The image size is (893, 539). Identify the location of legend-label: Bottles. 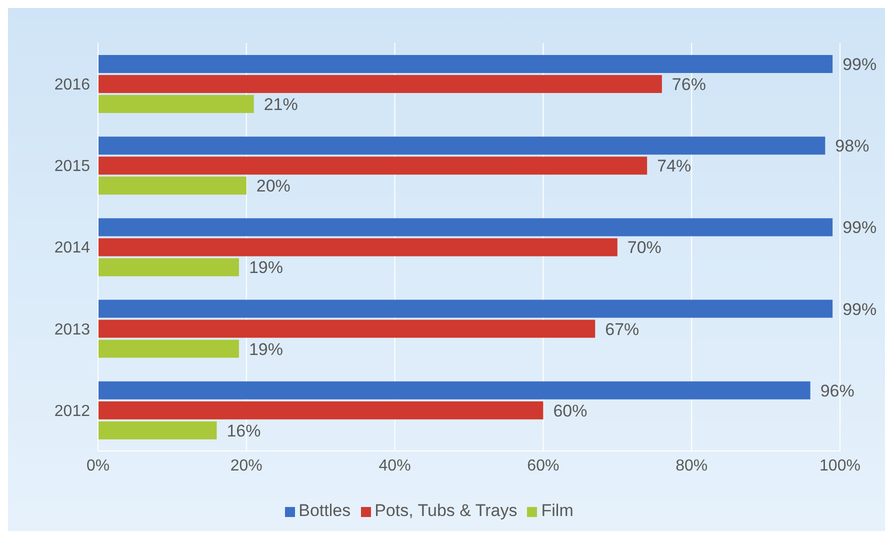
(324, 510).